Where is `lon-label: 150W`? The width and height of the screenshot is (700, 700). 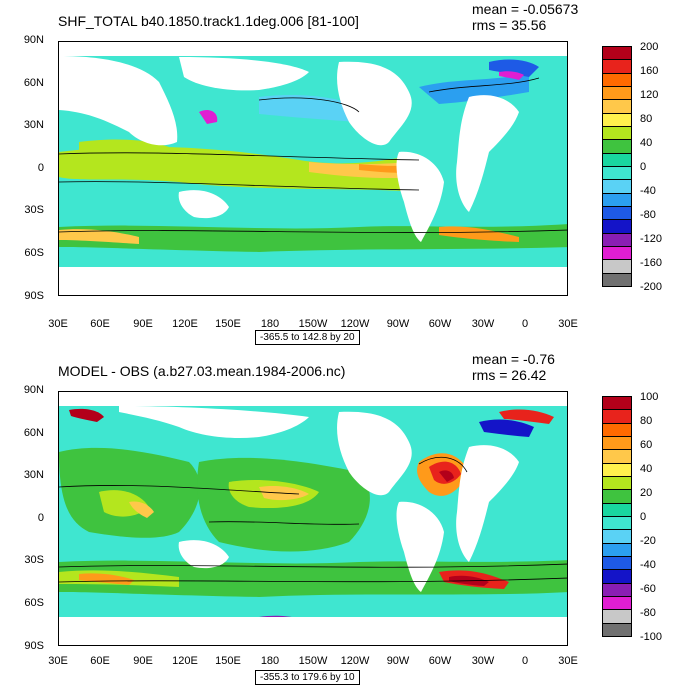 lon-label: 150W is located at coordinates (313, 661).